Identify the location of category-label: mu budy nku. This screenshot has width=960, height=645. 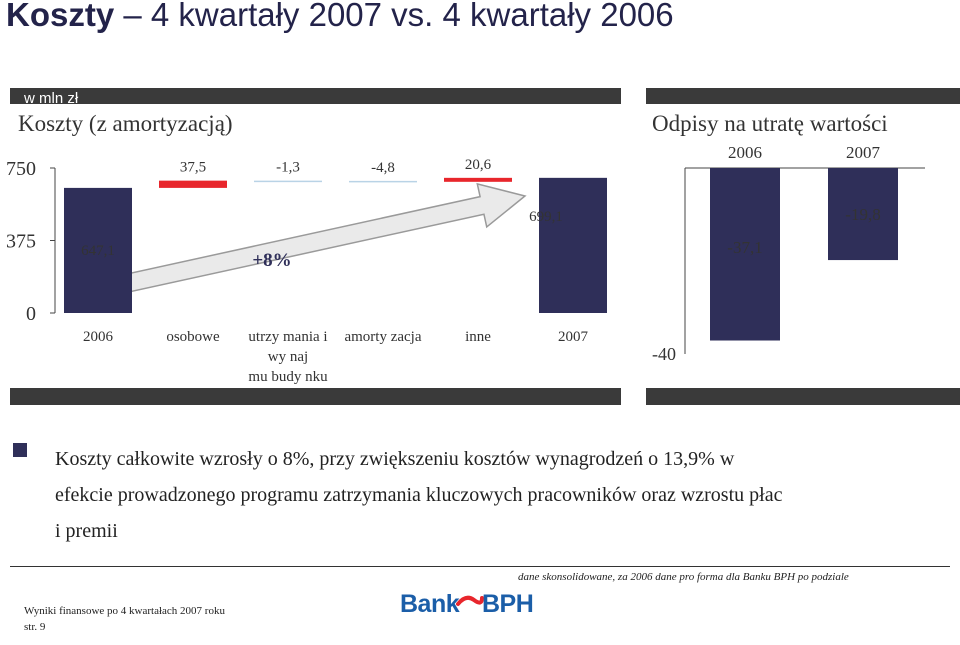
(288, 377).